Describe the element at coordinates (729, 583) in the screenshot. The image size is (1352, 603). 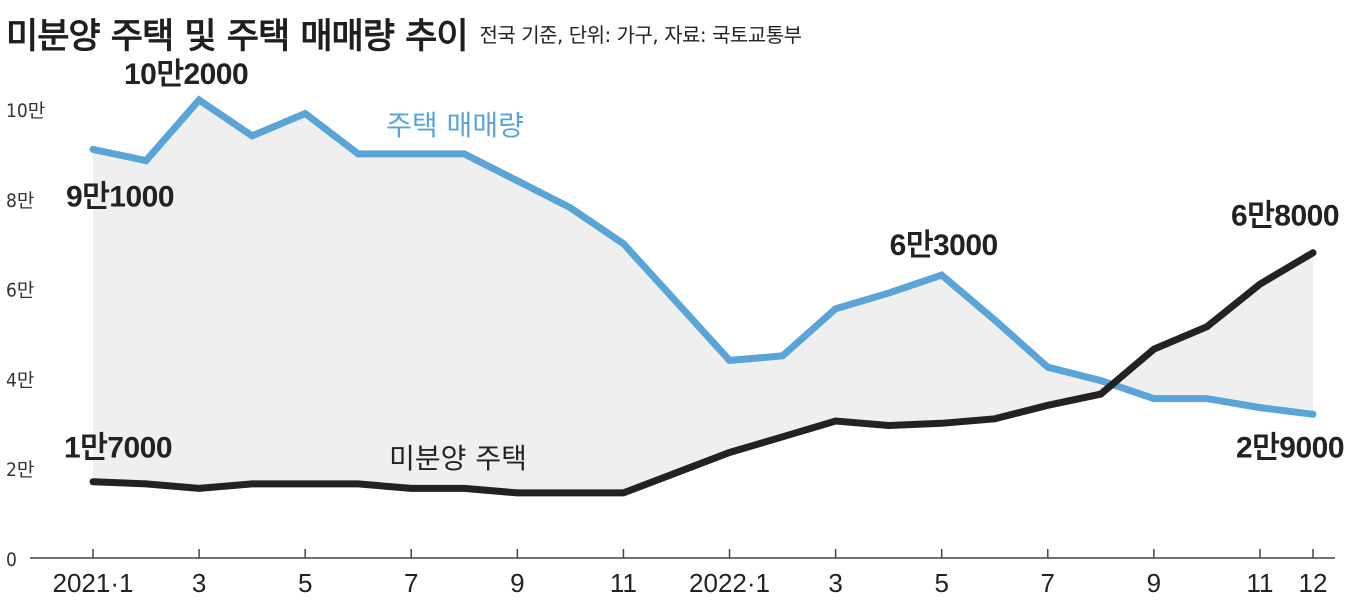
I see `x-tick-label: 2022·1` at that location.